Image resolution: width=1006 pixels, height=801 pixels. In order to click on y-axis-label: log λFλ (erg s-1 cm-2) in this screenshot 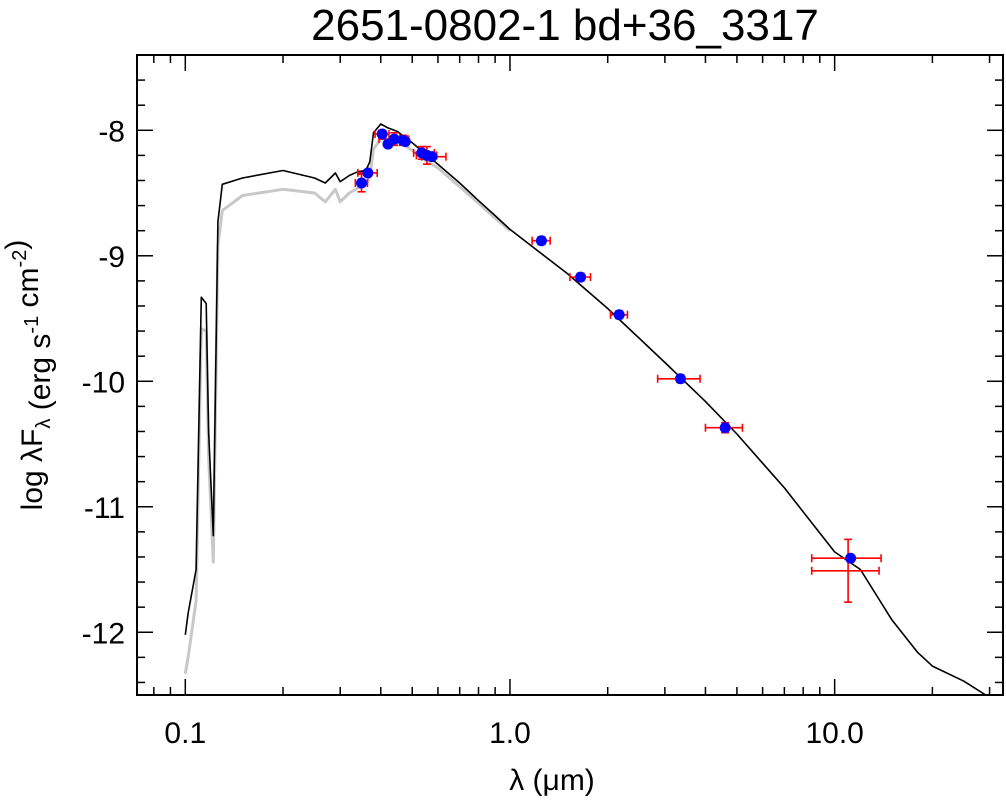, I will do `click(28, 375)`.